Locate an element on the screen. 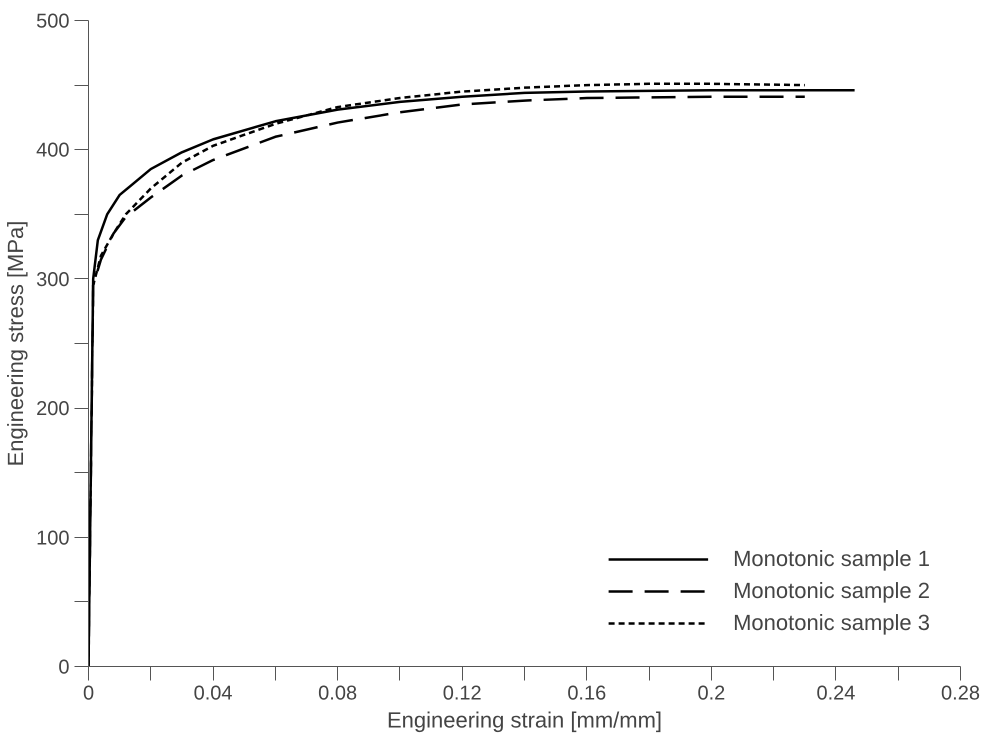  y-tick-label: 400 is located at coordinates (53, 151).